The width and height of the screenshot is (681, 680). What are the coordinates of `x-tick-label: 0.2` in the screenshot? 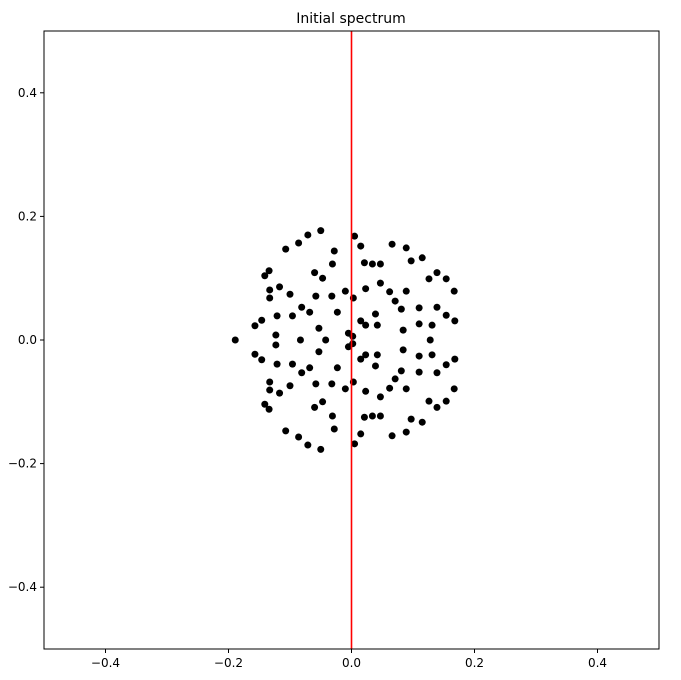 It's located at (474, 663).